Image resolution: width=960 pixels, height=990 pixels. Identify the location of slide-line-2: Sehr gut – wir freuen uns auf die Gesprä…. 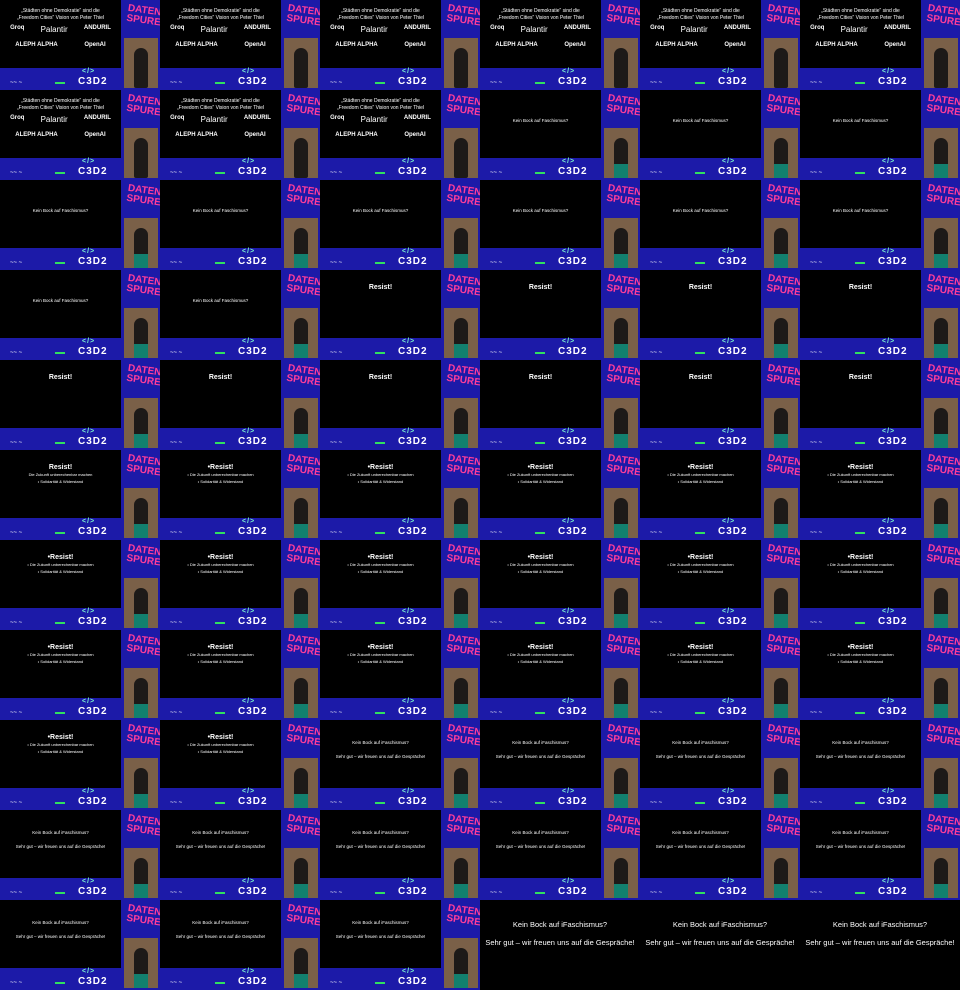
(220, 936).